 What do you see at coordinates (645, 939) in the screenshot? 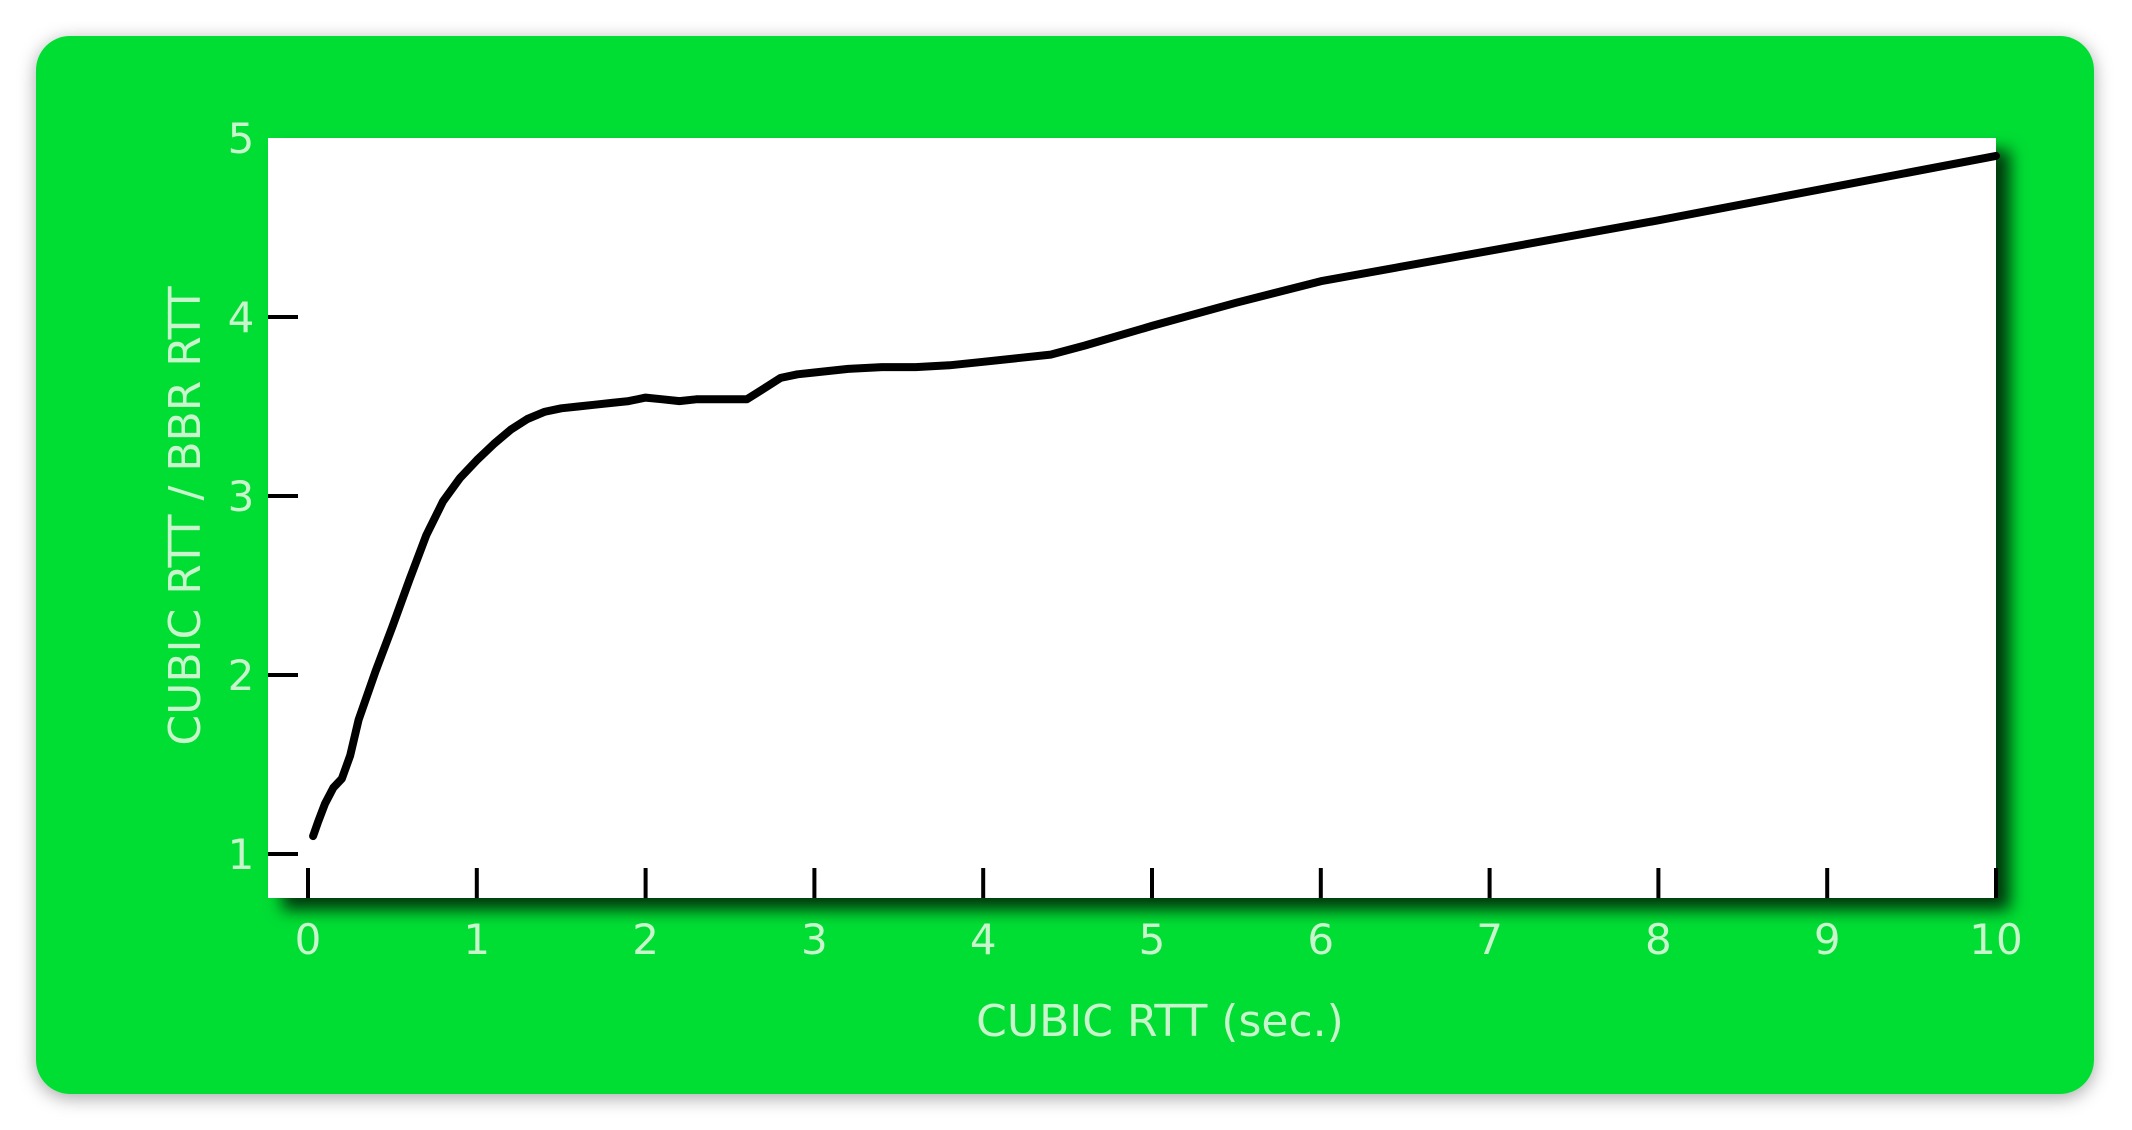
I see `x-tick-label: 2` at bounding box center [645, 939].